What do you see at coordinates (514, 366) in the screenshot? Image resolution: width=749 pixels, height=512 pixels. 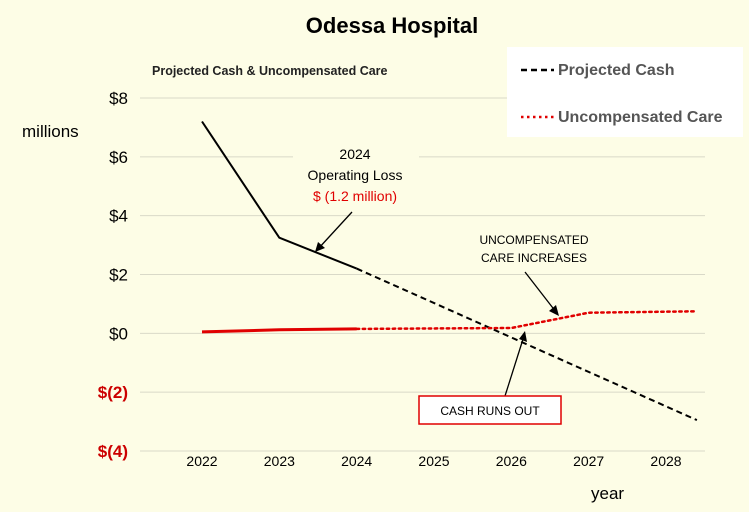 I see `cash-runs-out-arrow` at bounding box center [514, 366].